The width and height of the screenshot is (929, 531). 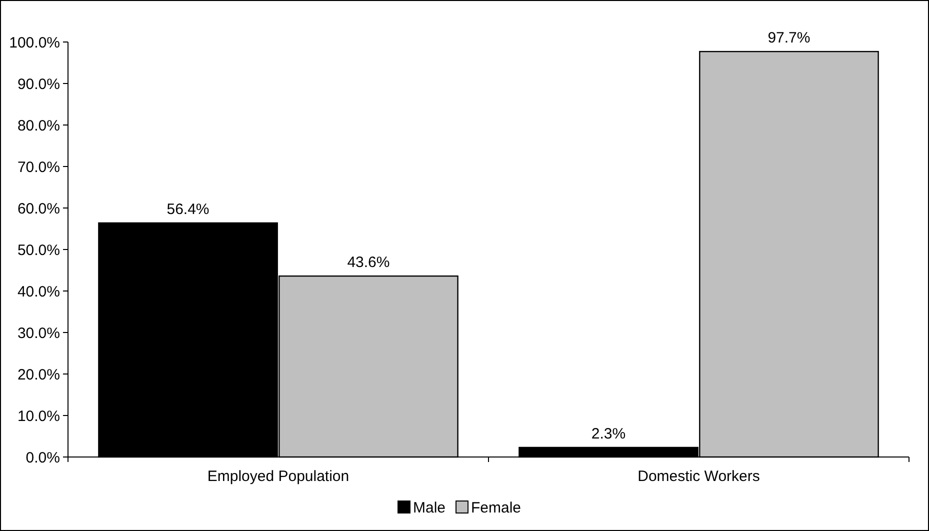 What do you see at coordinates (43, 457) in the screenshot?
I see `y-tick-label: 0.0%` at bounding box center [43, 457].